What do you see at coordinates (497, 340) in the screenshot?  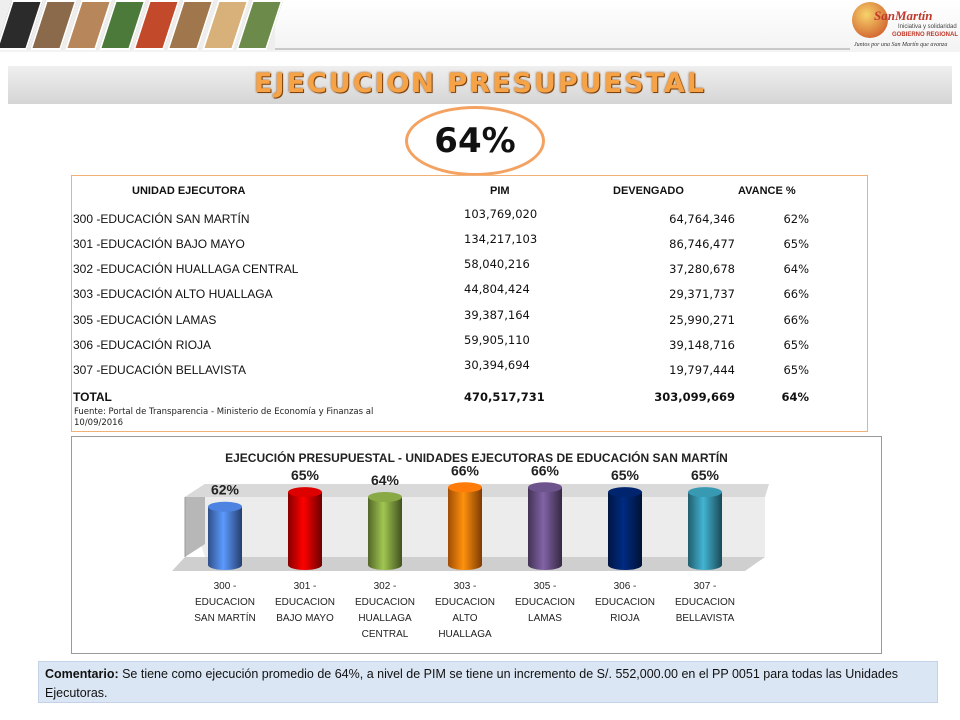 I see `table-row-pim: 59,905,110` at bounding box center [497, 340].